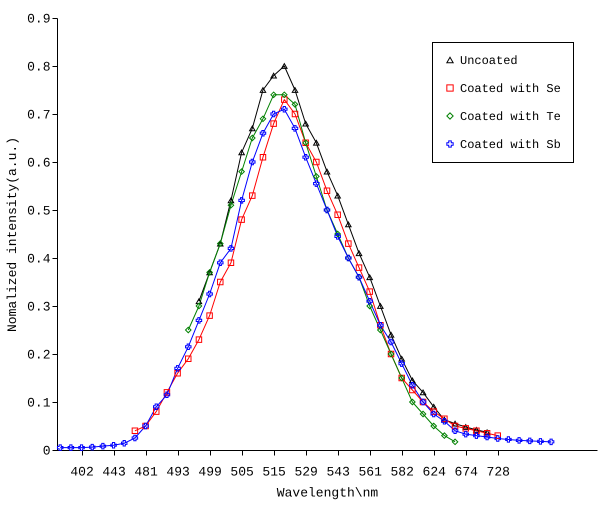 The width and height of the screenshot is (609, 522). Describe the element at coordinates (38, 19) in the screenshot. I see `y-tick-label: 0.9` at that location.